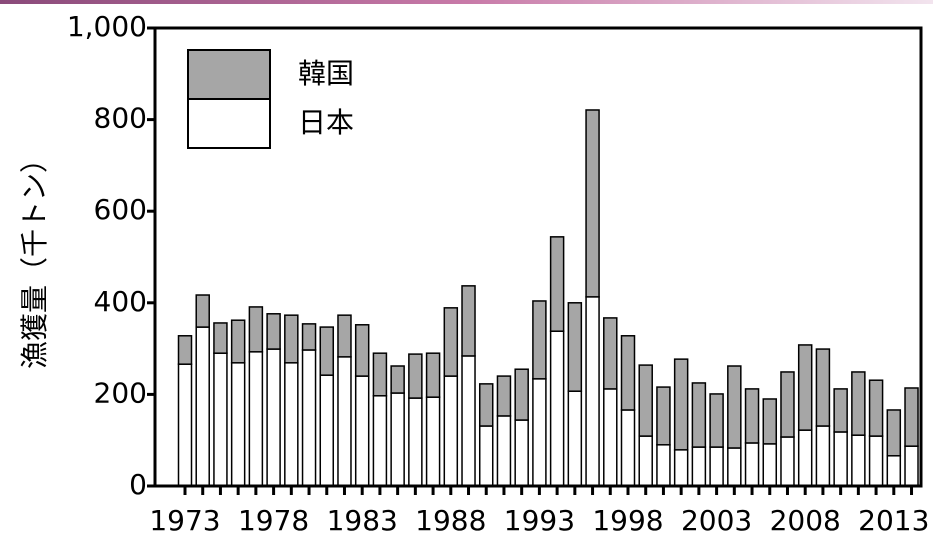  Describe the element at coordinates (273, 520) in the screenshot. I see `x-tick-label: 1978` at that location.